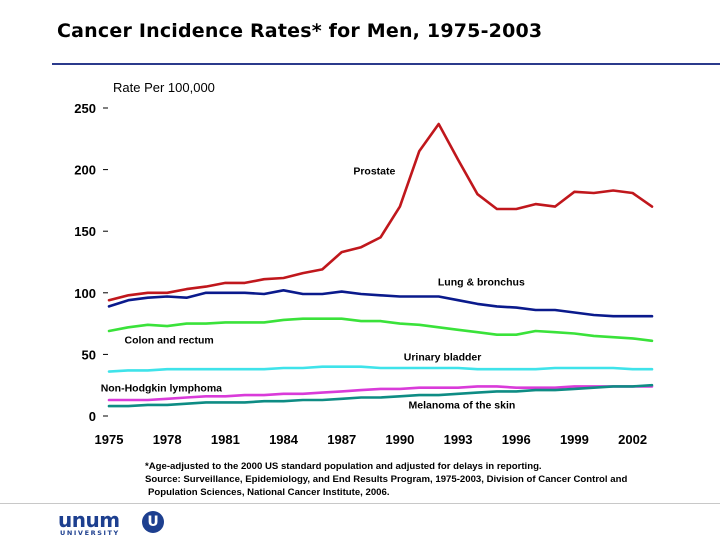 Image resolution: width=720 pixels, height=540 pixels. What do you see at coordinates (85, 108) in the screenshot?
I see `y-tick-label: 250` at bounding box center [85, 108].